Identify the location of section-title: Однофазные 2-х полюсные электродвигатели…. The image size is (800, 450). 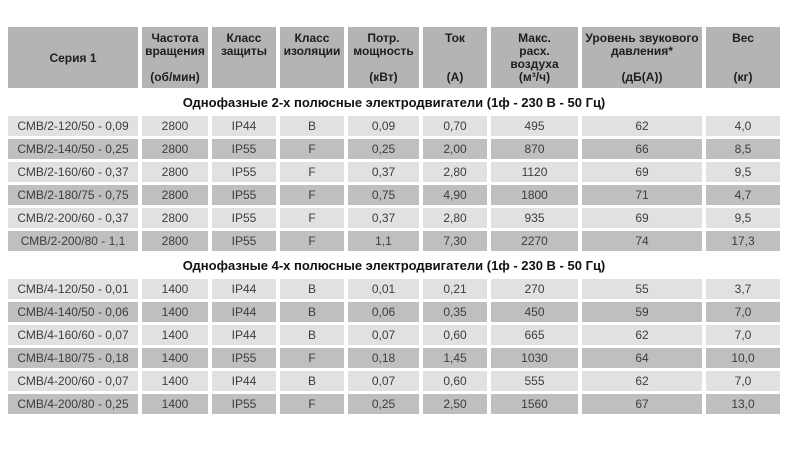
(394, 102).